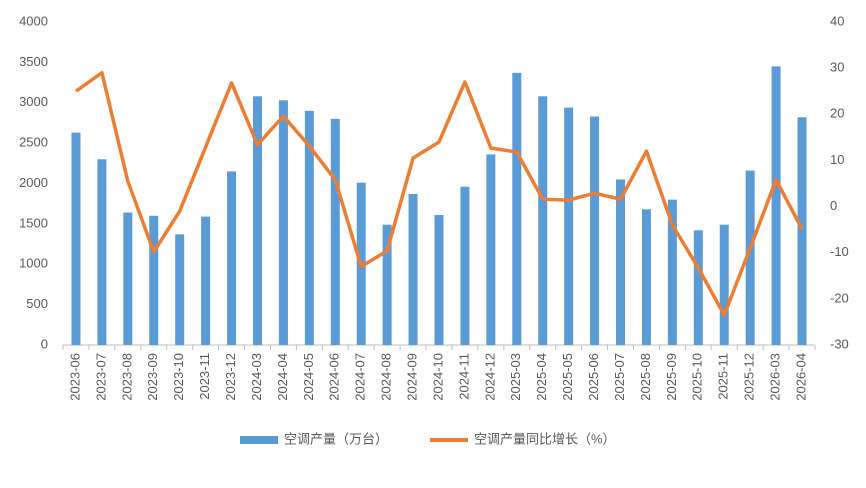  What do you see at coordinates (412, 377) in the screenshot?
I see `x-tick-label: 2024-09` at bounding box center [412, 377].